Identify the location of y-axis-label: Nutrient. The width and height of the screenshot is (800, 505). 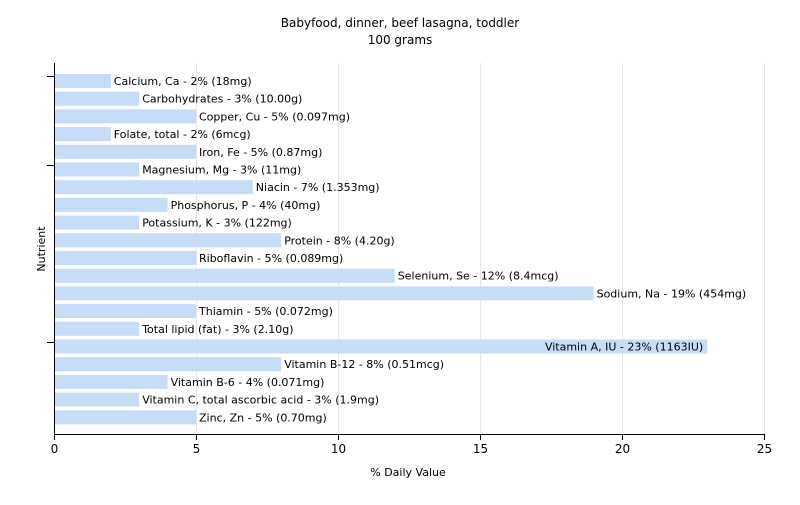
(41, 249).